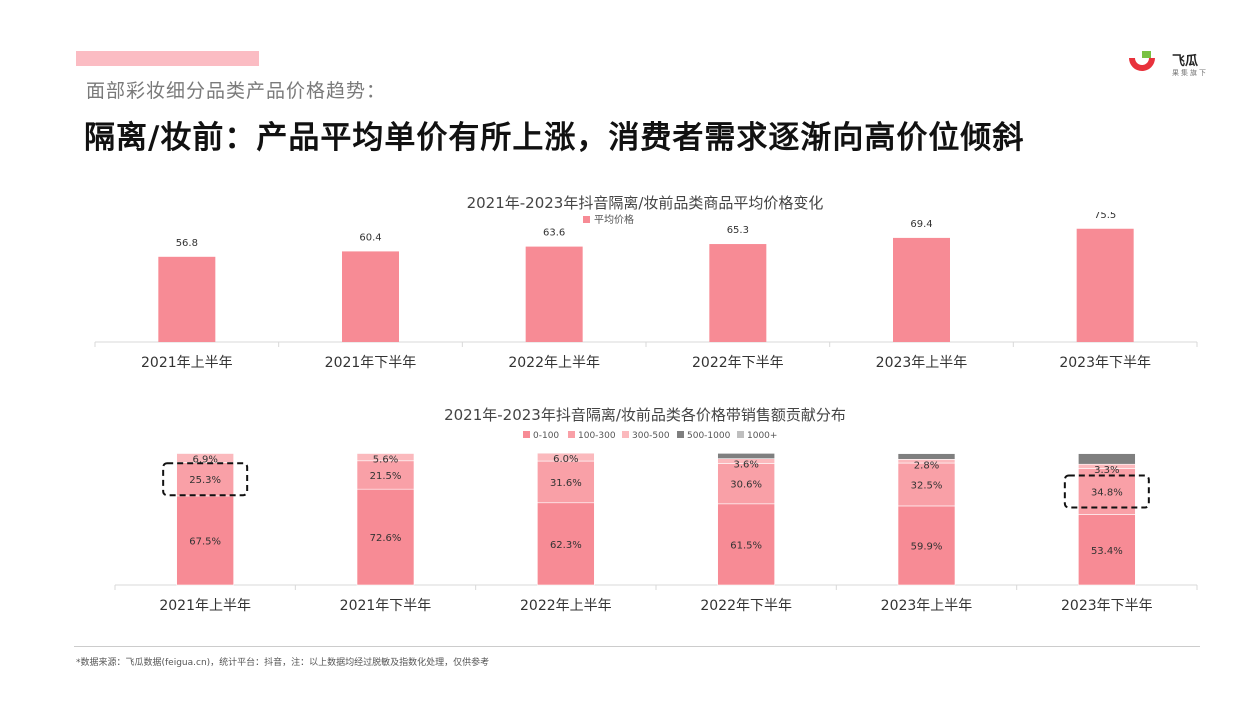 The image size is (1250, 703). I want to click on legend-label: 平均价格, so click(614, 219).